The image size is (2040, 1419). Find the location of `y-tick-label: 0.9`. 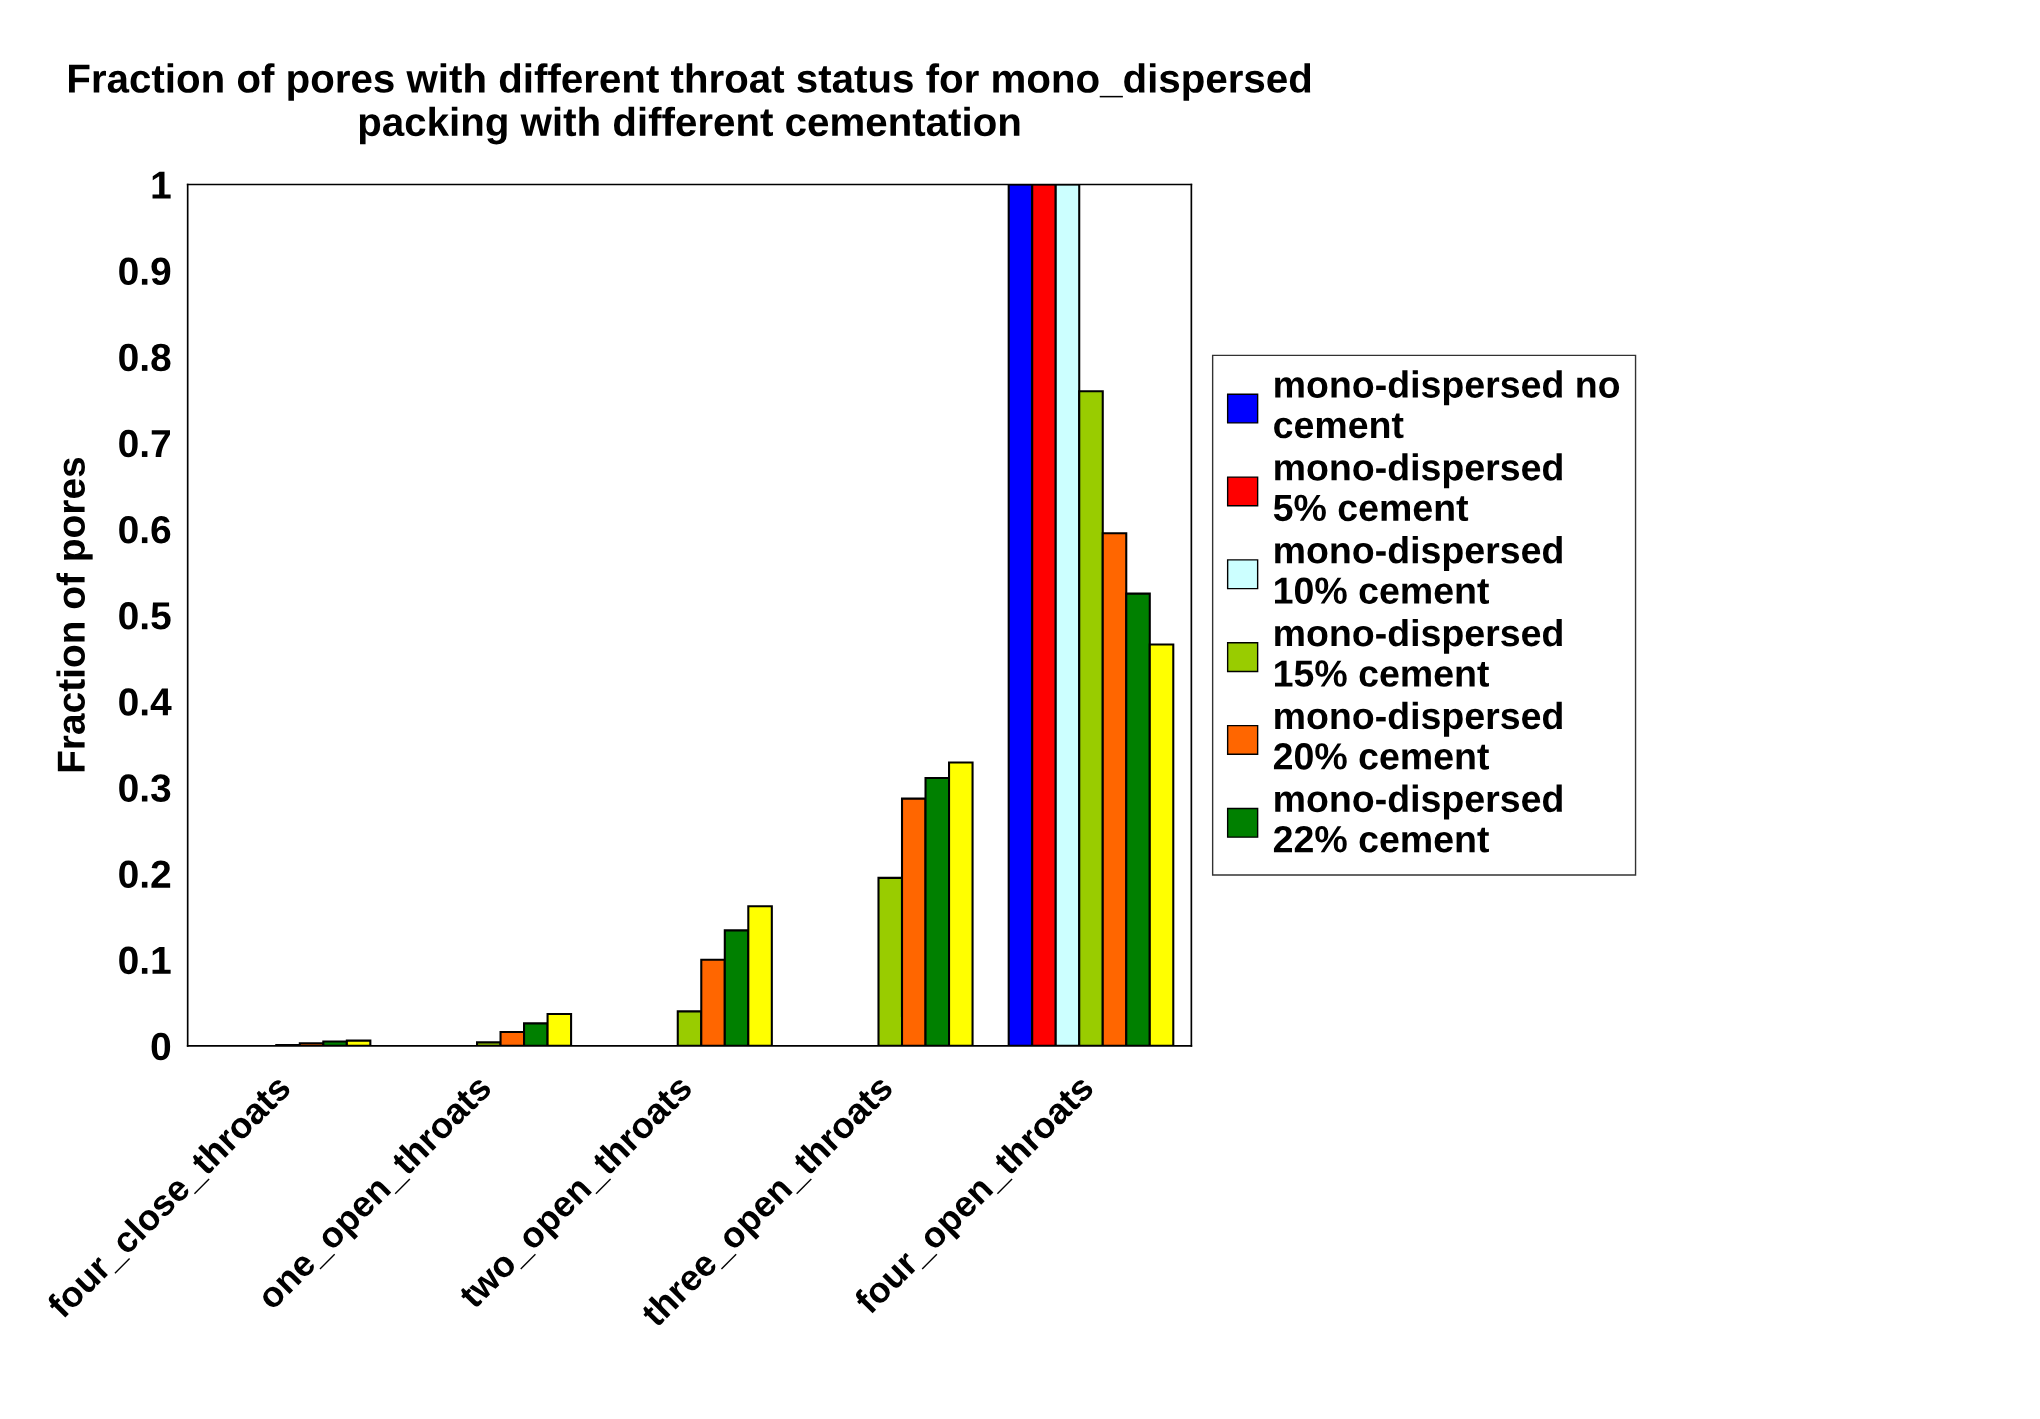

y-tick-label: 0.9 is located at coordinates (145, 271).